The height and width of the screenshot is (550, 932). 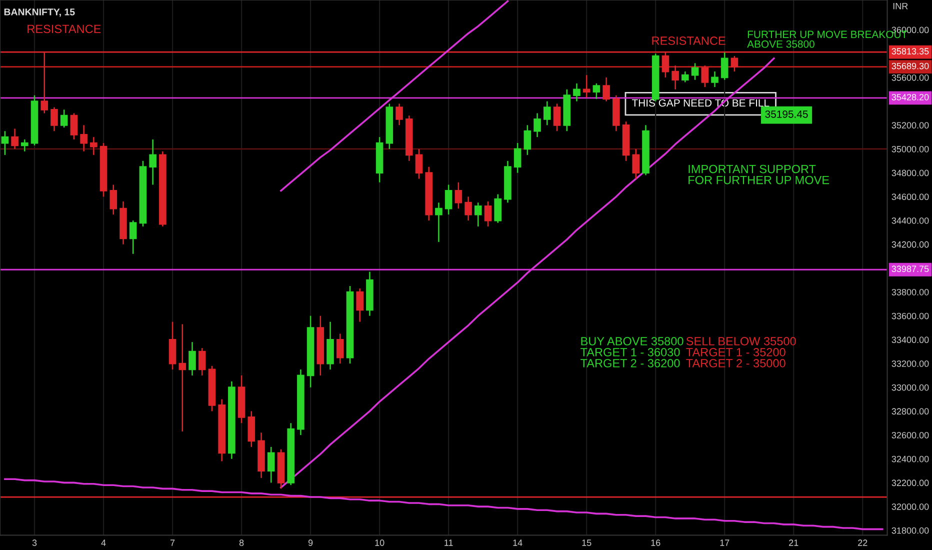 What do you see at coordinates (910, 220) in the screenshot?
I see `y-tick-label: 34400.00` at bounding box center [910, 220].